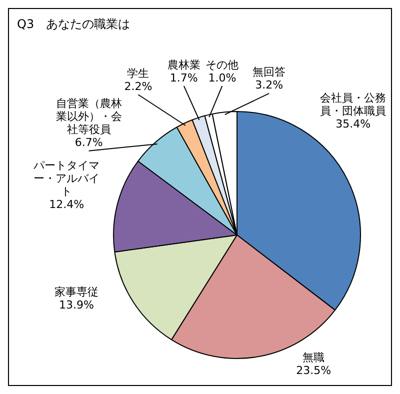 Image resolution: width=400 pixels, height=394 pixels. Describe the element at coordinates (269, 72) in the screenshot. I see `slice-label: 無回答` at that location.